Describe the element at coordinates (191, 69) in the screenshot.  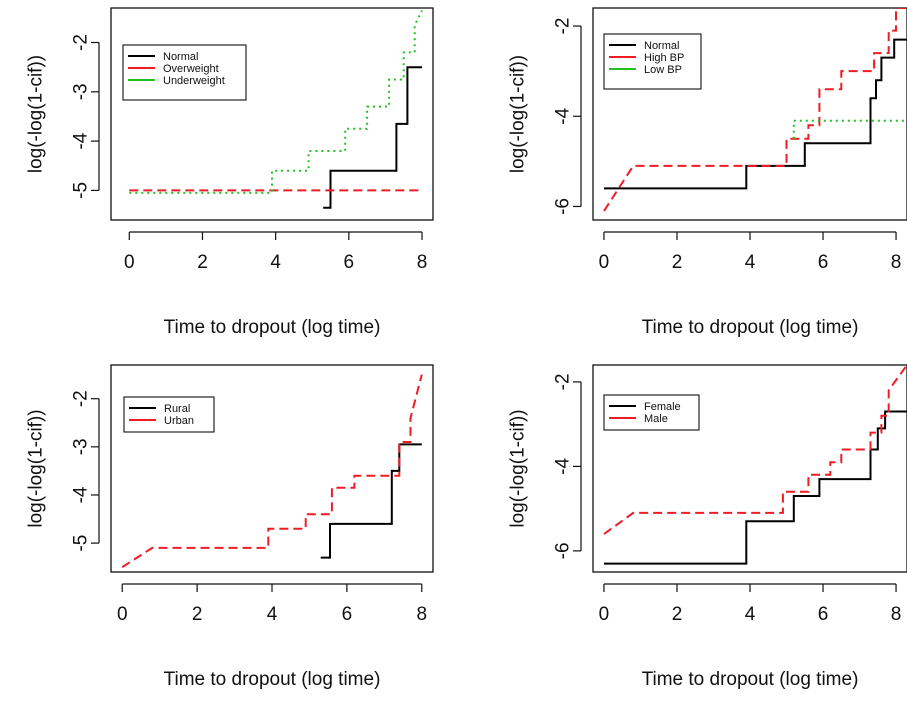
I see `legend-label: Overweight` at that location.